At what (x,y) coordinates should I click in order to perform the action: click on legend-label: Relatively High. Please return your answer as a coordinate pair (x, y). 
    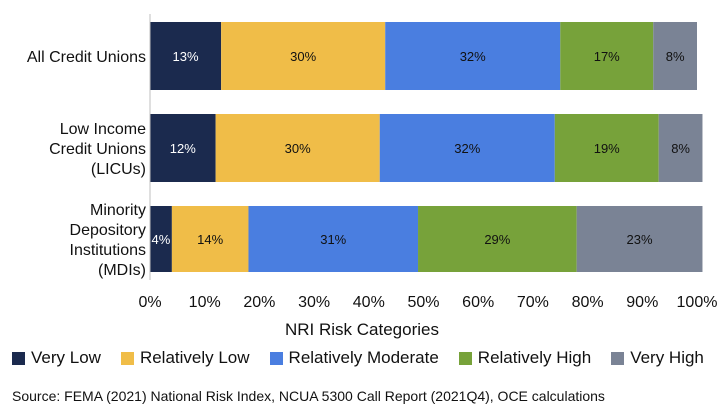
    Looking at the image, I should click on (534, 357).